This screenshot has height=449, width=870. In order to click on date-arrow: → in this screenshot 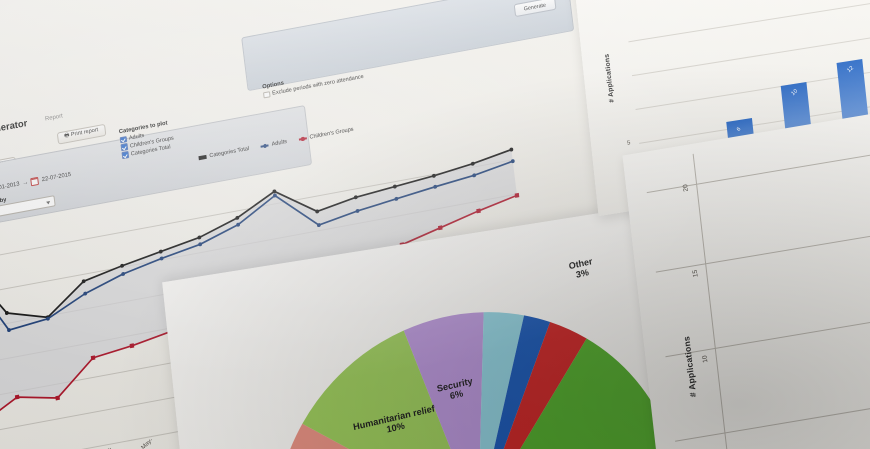, I will do `click(25, 183)`.